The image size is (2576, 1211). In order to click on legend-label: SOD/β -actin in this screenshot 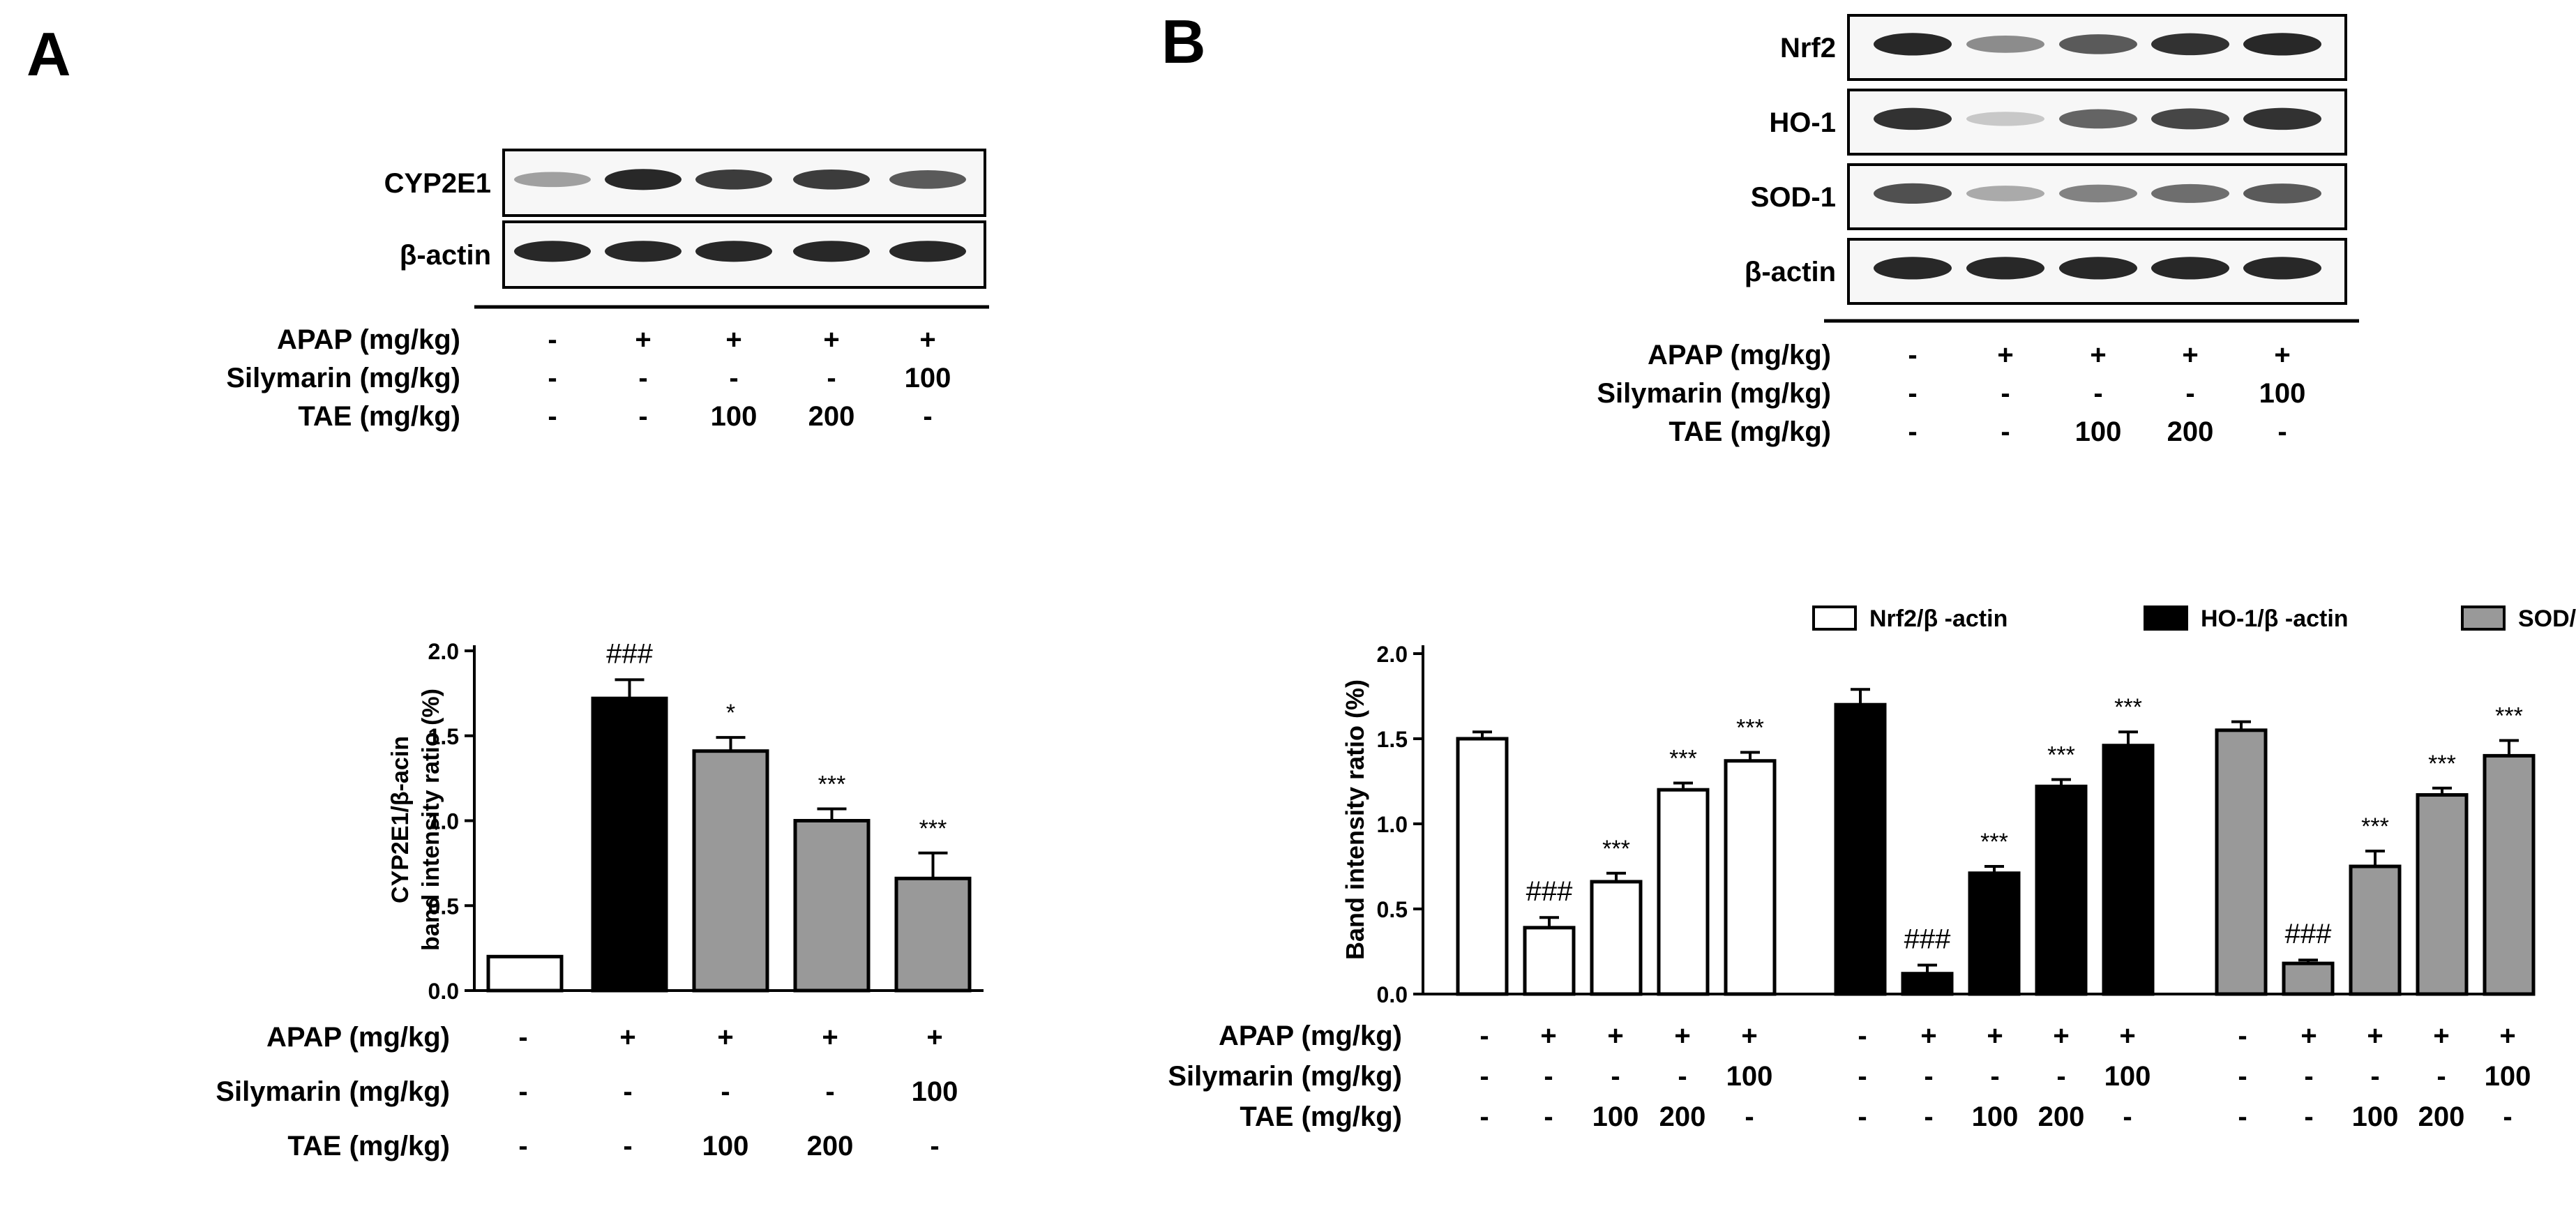, I will do `click(2547, 619)`.